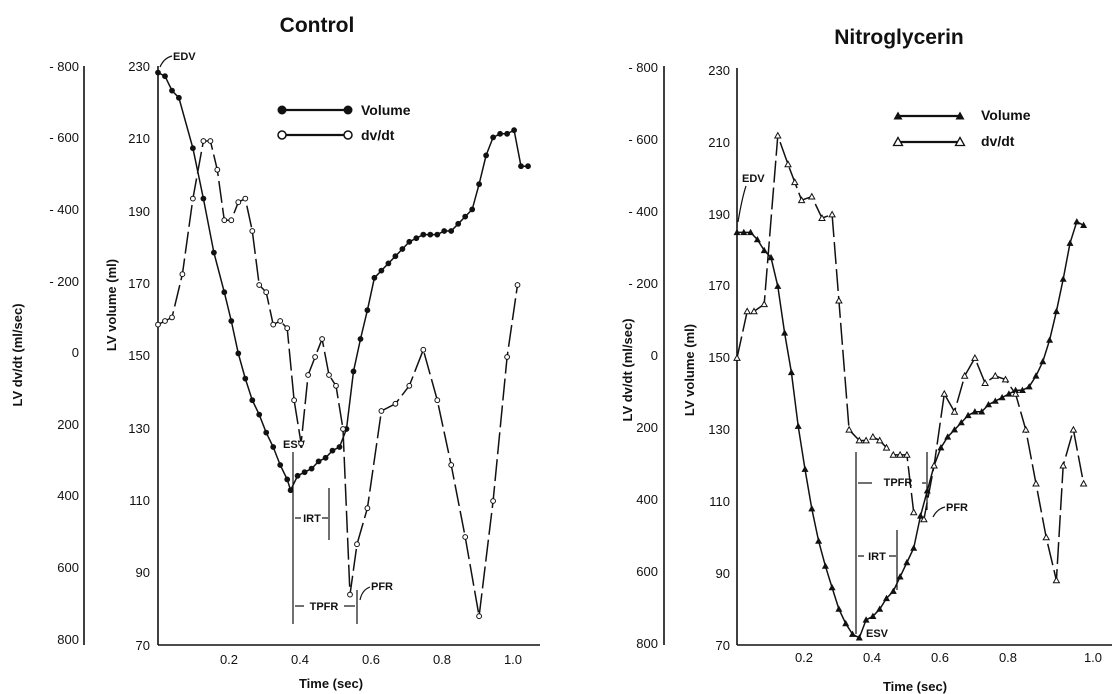 This screenshot has height=694, width=1113. What do you see at coordinates (647, 571) in the screenshot?
I see `dvdt-tick-label: 600` at bounding box center [647, 571].